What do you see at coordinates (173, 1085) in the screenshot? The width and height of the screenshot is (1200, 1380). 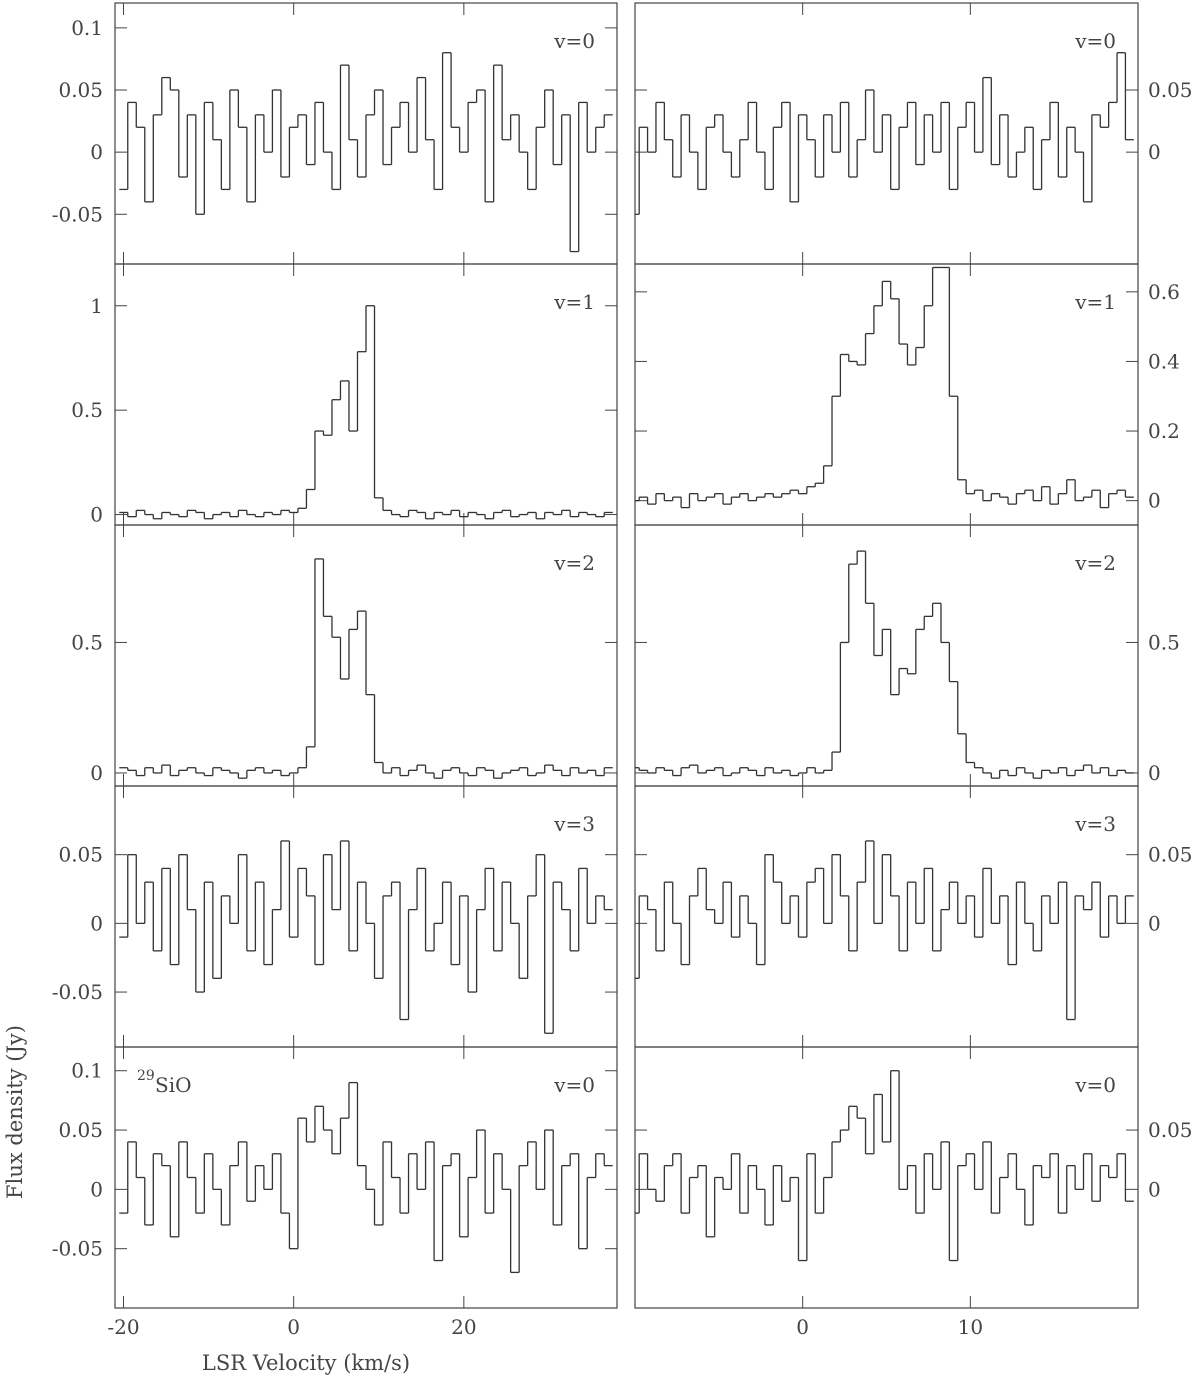 I see `isotope-label: SiO` at bounding box center [173, 1085].